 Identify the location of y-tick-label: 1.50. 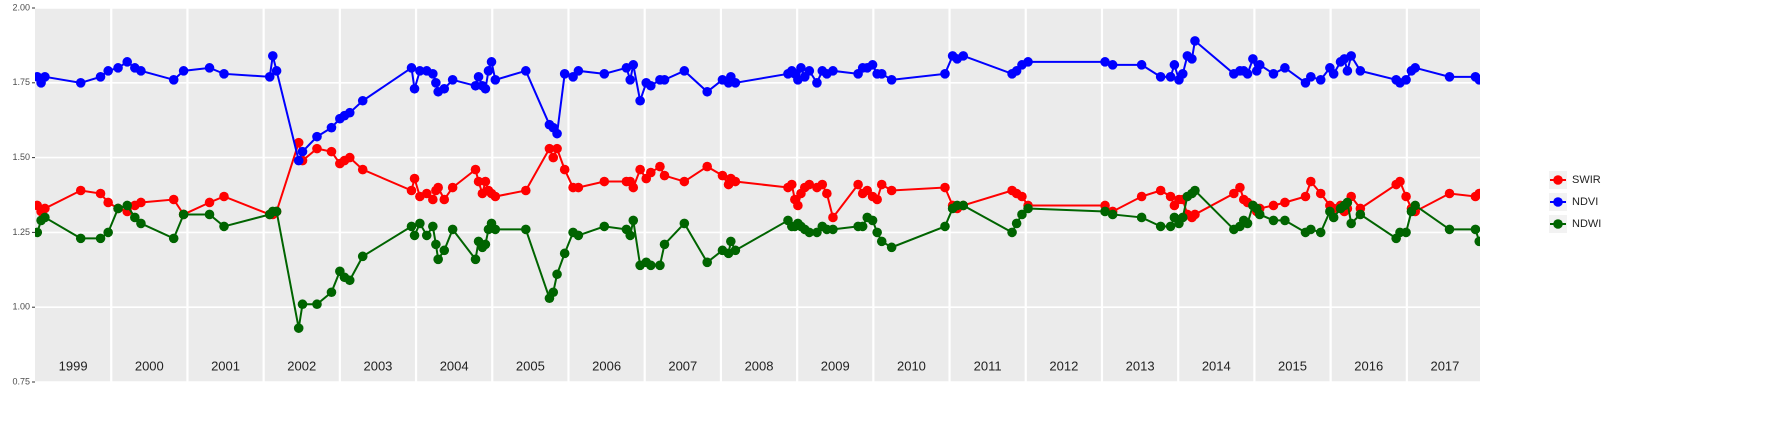
(21, 157).